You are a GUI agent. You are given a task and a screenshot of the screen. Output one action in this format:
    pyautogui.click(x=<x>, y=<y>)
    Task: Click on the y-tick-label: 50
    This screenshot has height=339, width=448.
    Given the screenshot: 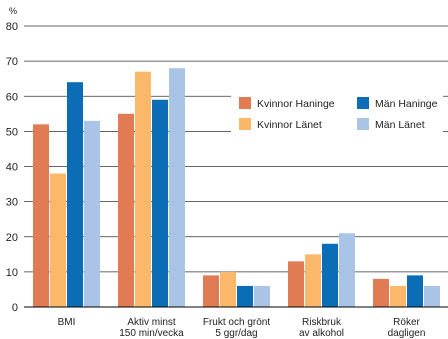 What is the action you would take?
    pyautogui.click(x=12, y=132)
    